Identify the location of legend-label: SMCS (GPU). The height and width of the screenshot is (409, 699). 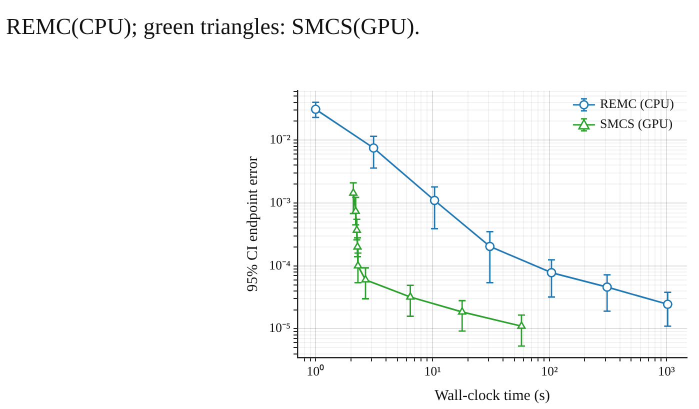
(636, 124).